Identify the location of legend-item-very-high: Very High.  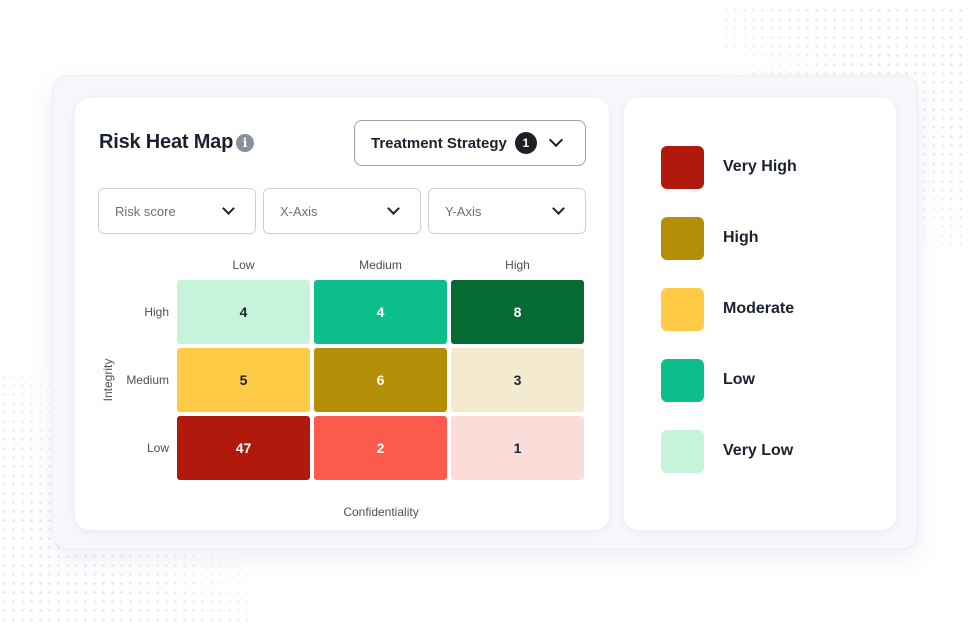
(729, 167).